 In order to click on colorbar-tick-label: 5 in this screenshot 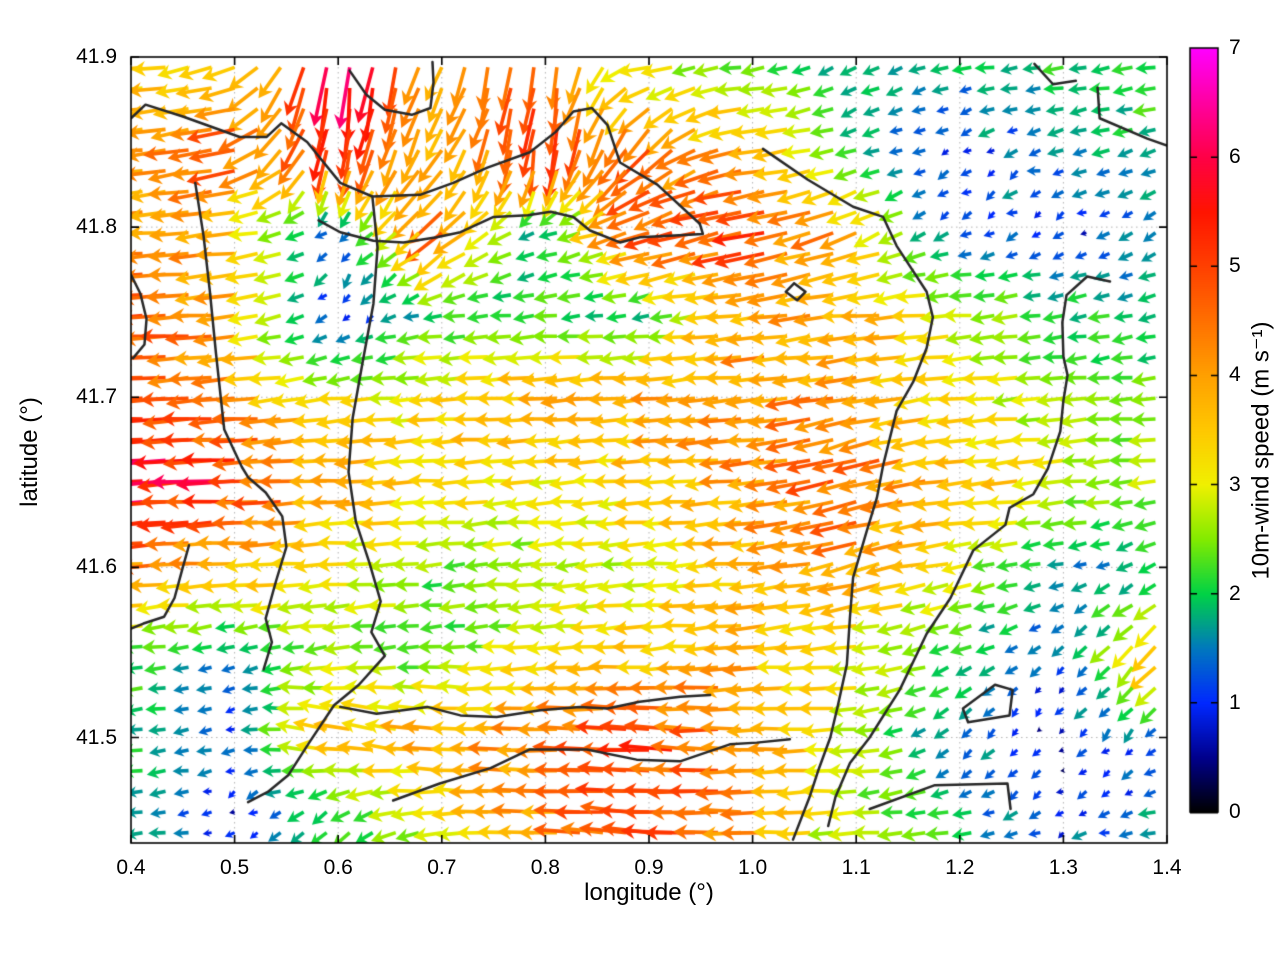, I will do `click(1235, 266)`.